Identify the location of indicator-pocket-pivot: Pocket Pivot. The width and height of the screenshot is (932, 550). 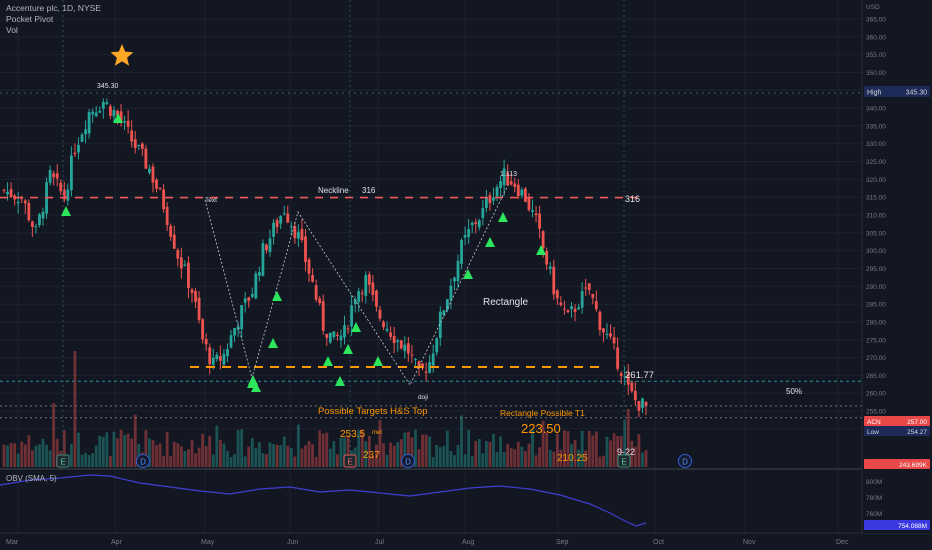
(30, 19).